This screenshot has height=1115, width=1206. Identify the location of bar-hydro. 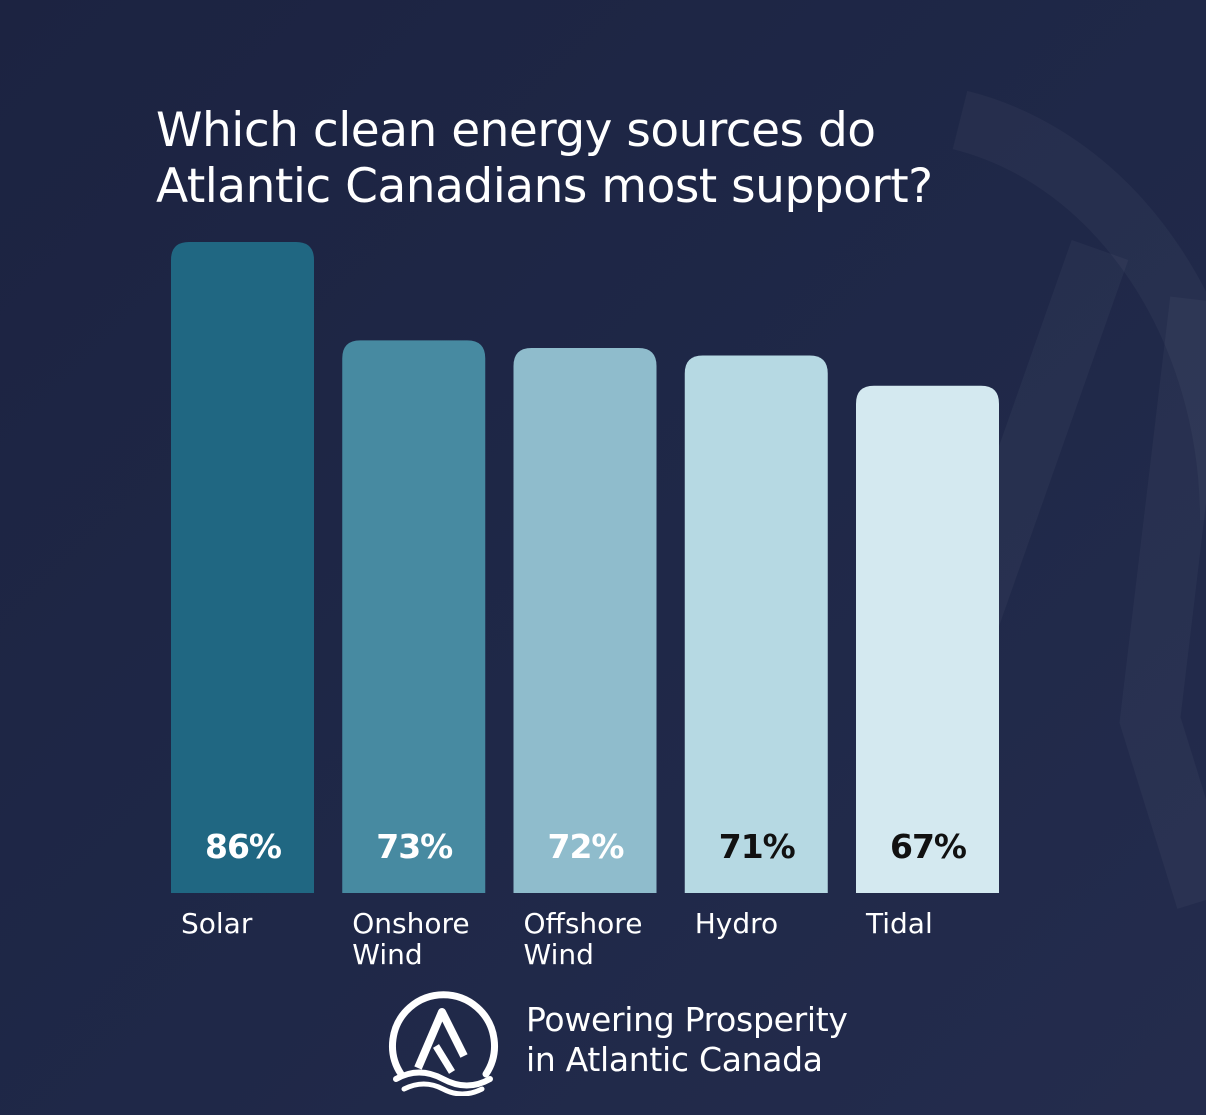
(756, 624).